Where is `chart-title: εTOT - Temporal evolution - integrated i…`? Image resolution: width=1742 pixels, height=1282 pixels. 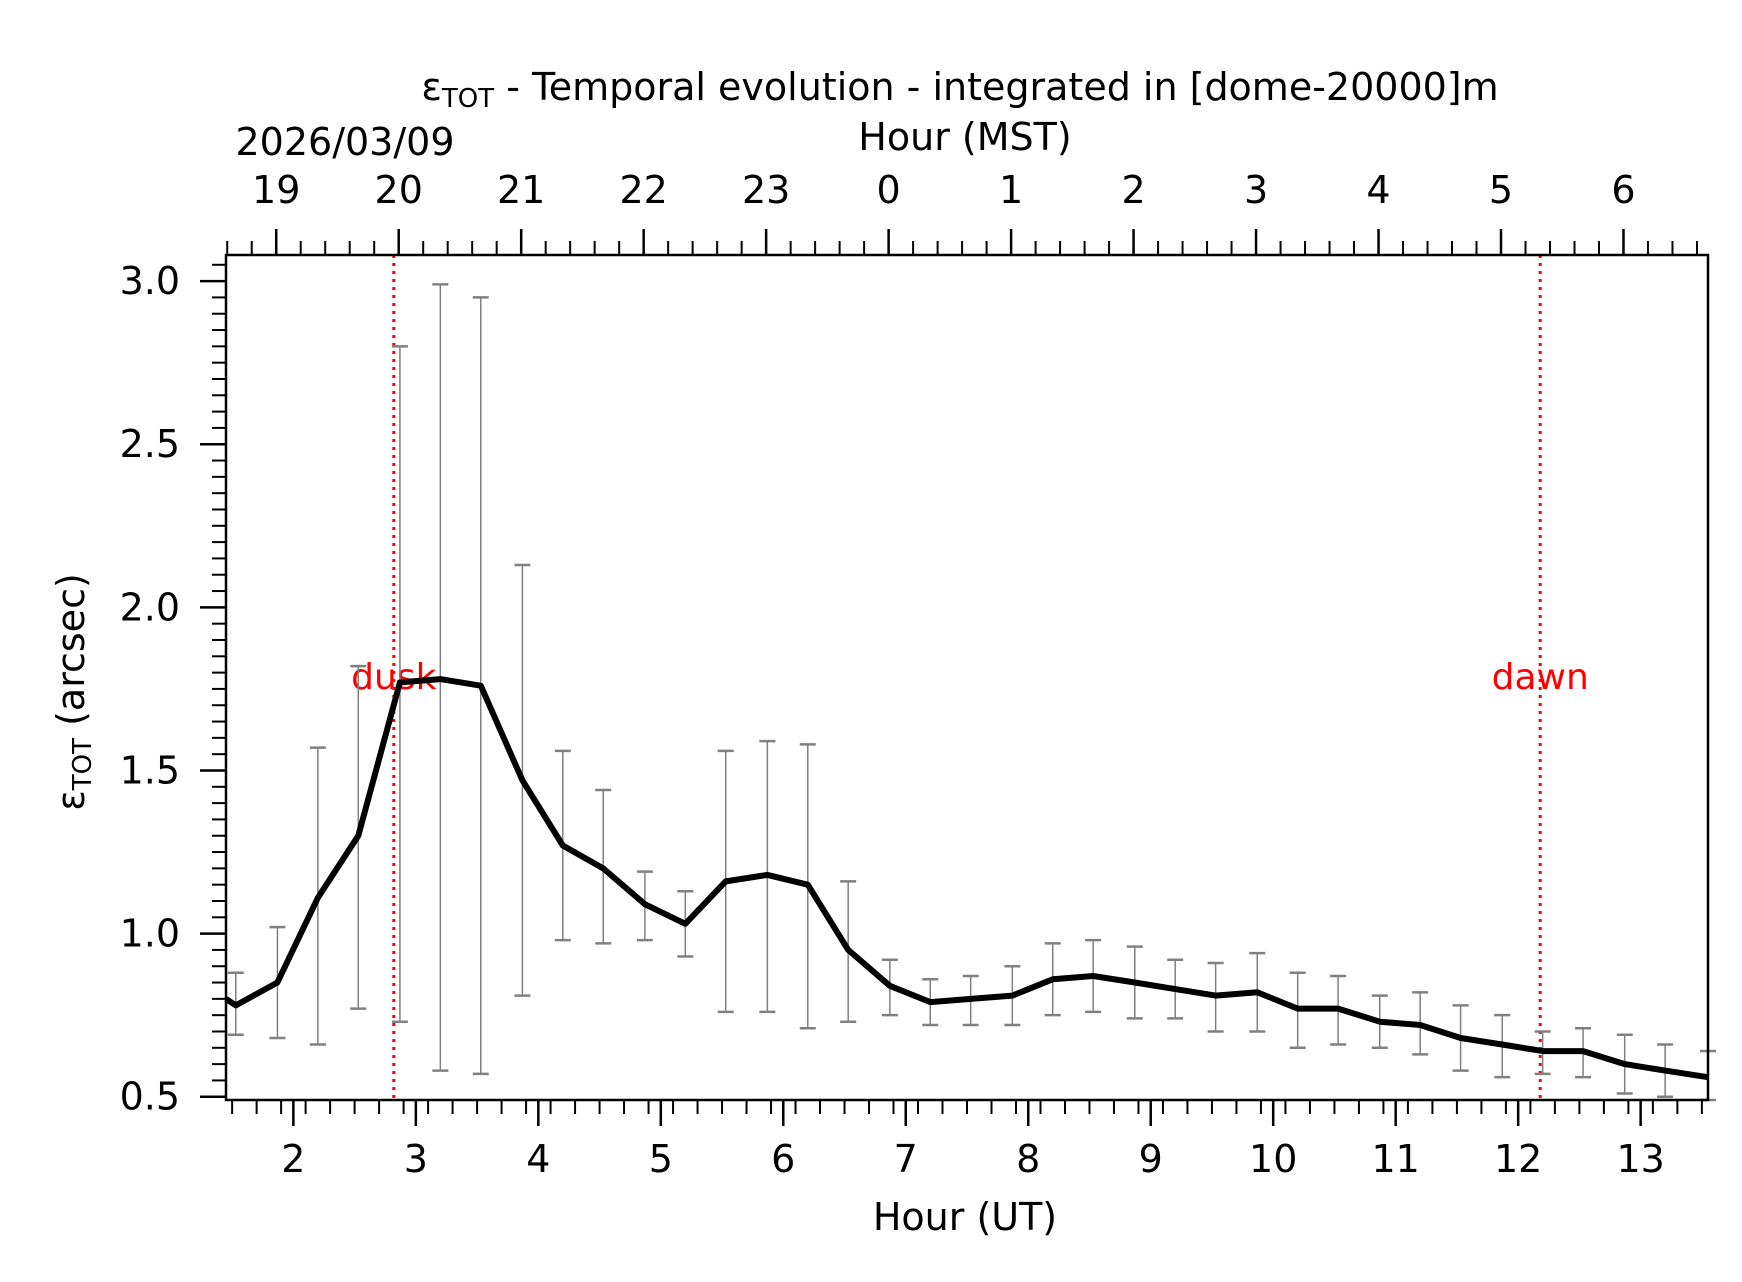 chart-title: εTOT - Temporal evolution - integrated i… is located at coordinates (959, 89).